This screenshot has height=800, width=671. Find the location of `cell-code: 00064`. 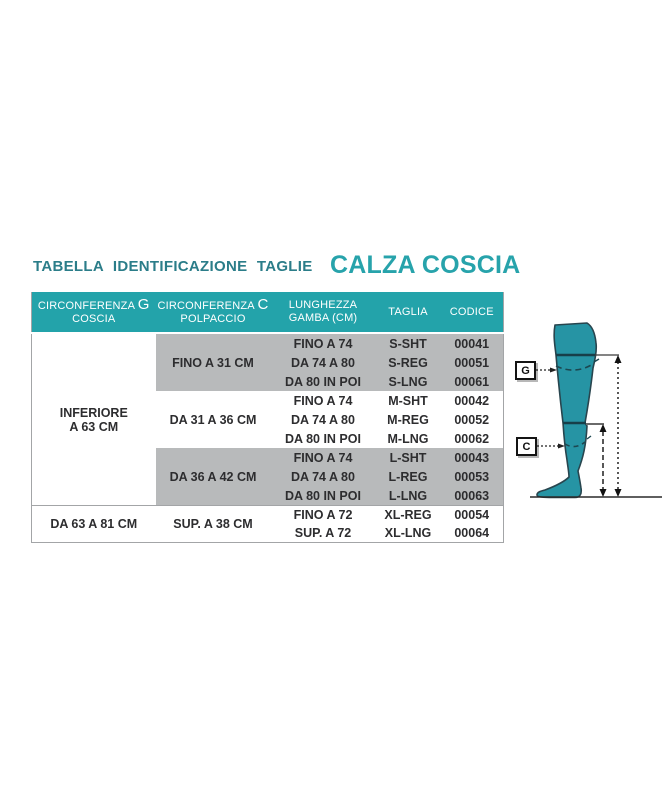

cell-code: 00064 is located at coordinates (472, 533).